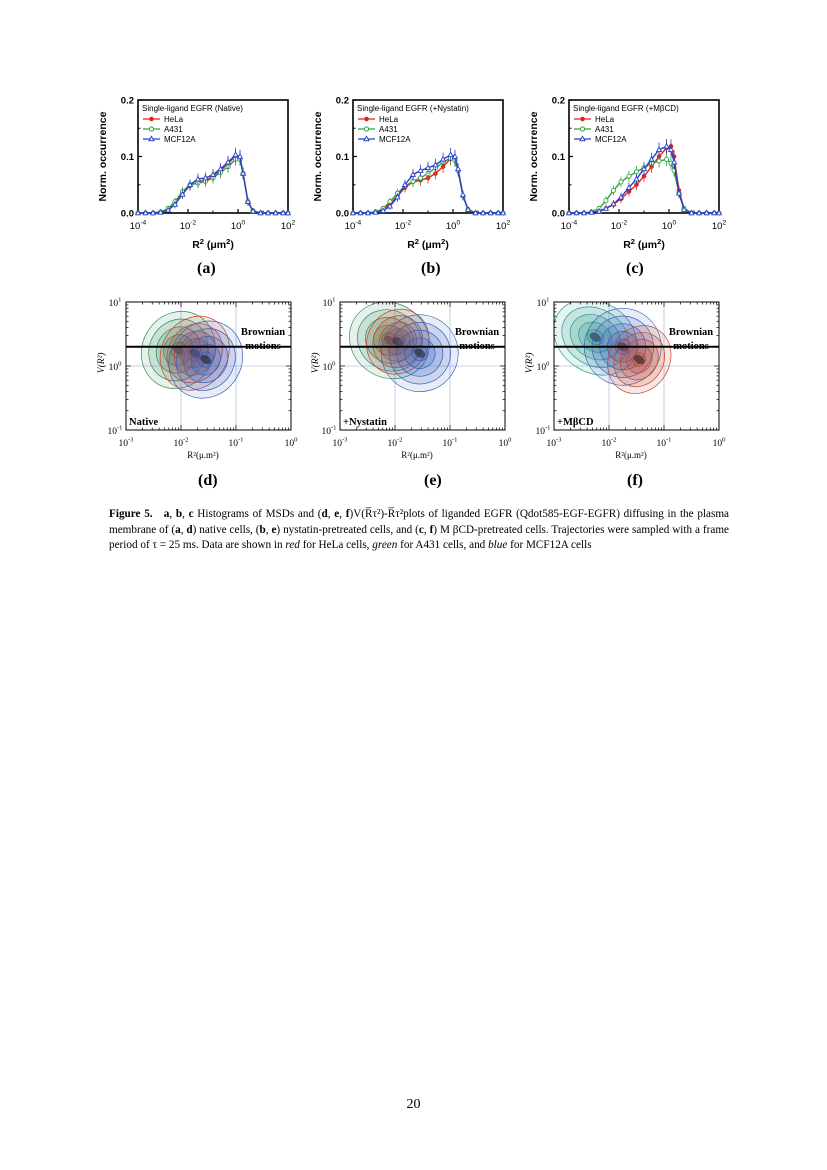 Image resolution: width=827 pixels, height=1170 pixels. I want to click on caption-color-word: red, so click(292, 545).